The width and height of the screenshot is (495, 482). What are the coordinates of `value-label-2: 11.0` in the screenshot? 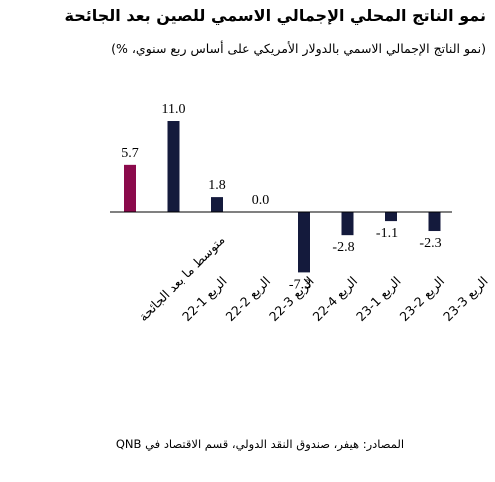 It's located at (174, 109).